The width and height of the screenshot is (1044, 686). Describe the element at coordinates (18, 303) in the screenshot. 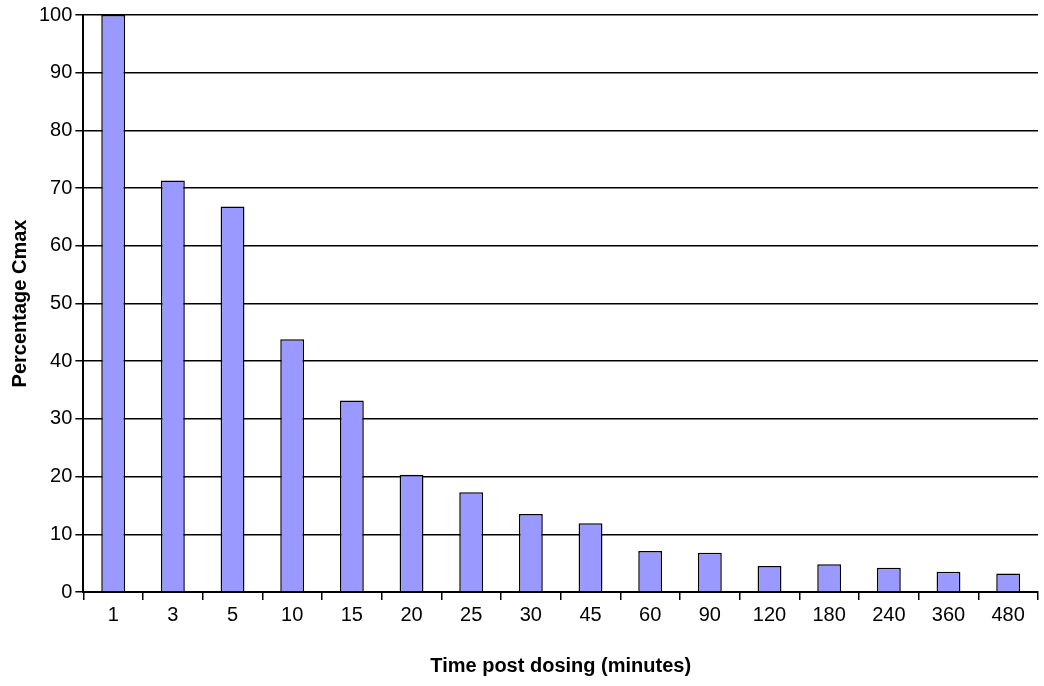

I see `y-axis-title: Percentage Cmax` at that location.